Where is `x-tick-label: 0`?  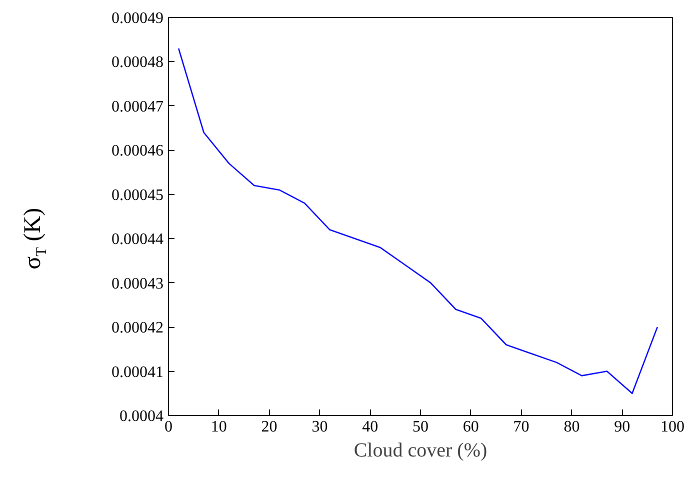 x-tick-label: 0 is located at coordinates (168, 427).